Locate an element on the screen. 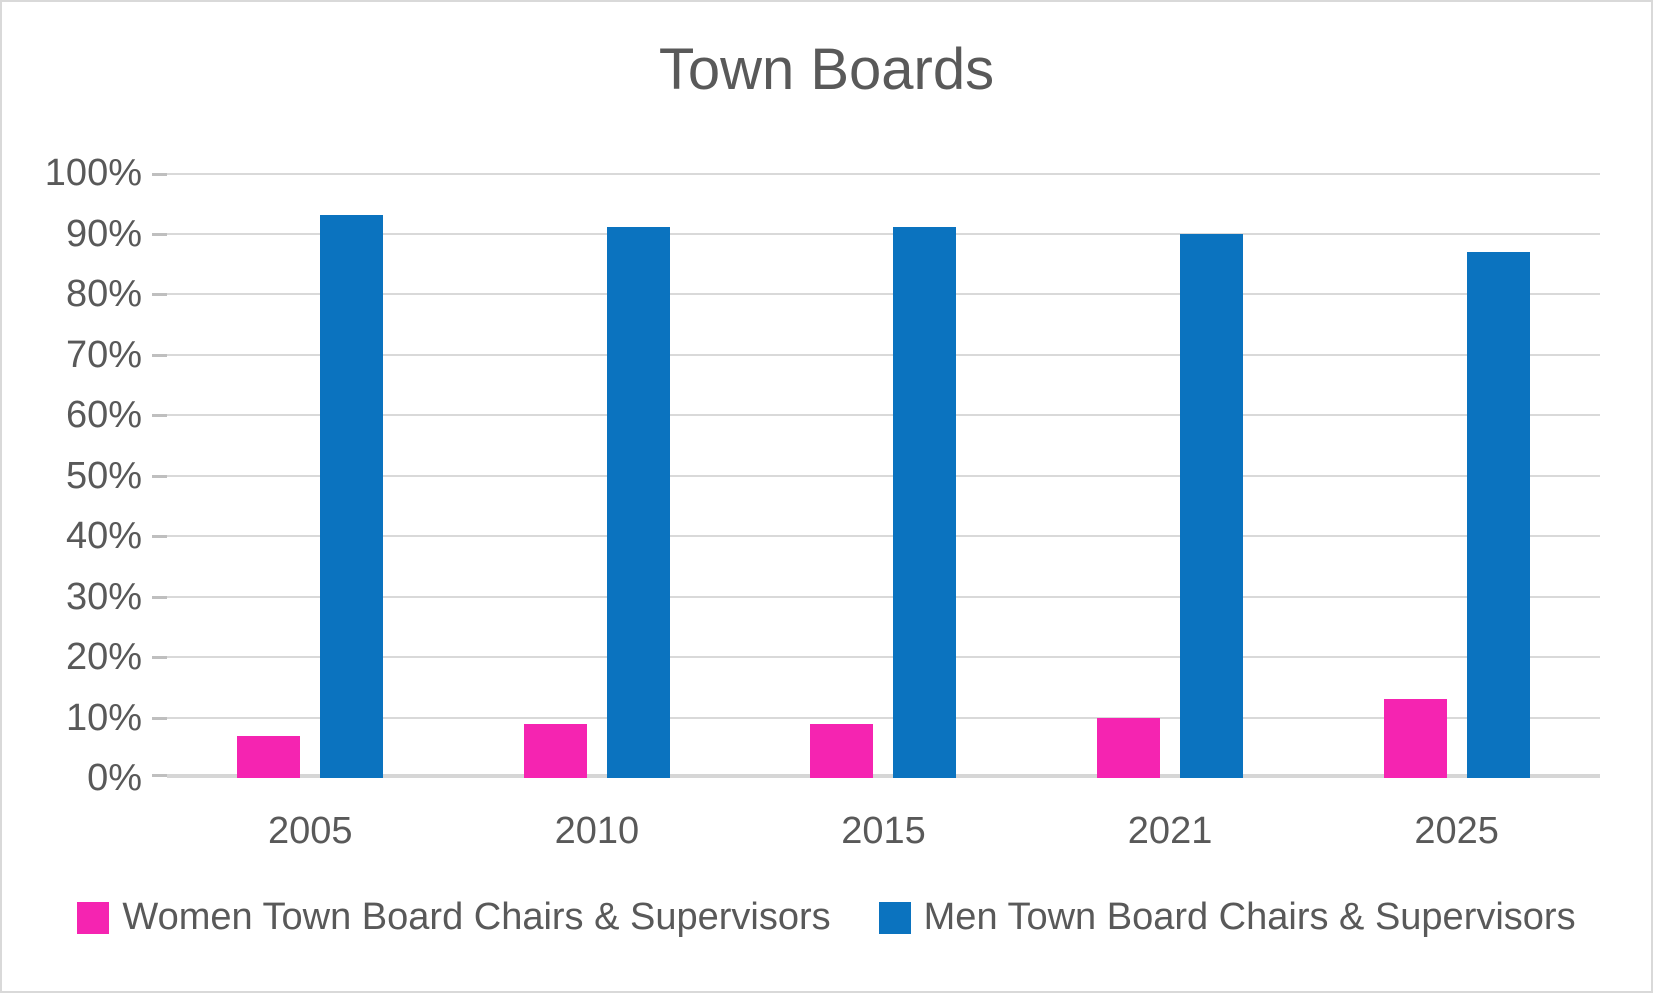  bar-group-2021 is located at coordinates (1170, 475).